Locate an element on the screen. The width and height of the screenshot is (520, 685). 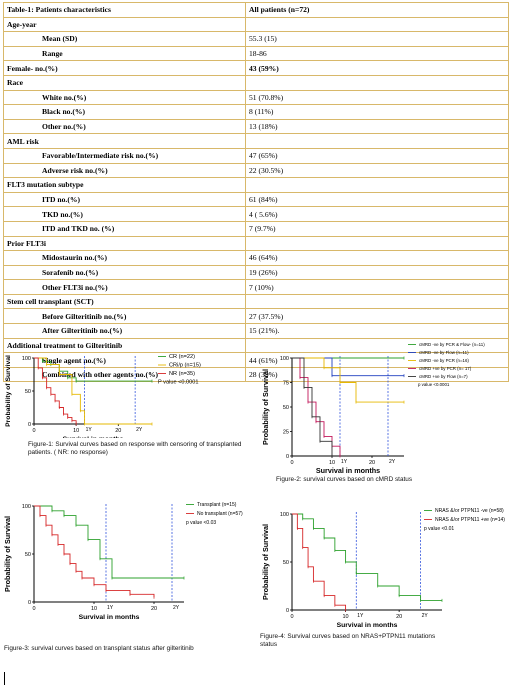
row-label: ITD and TKD no. (%) is located at coordinates (124, 228).